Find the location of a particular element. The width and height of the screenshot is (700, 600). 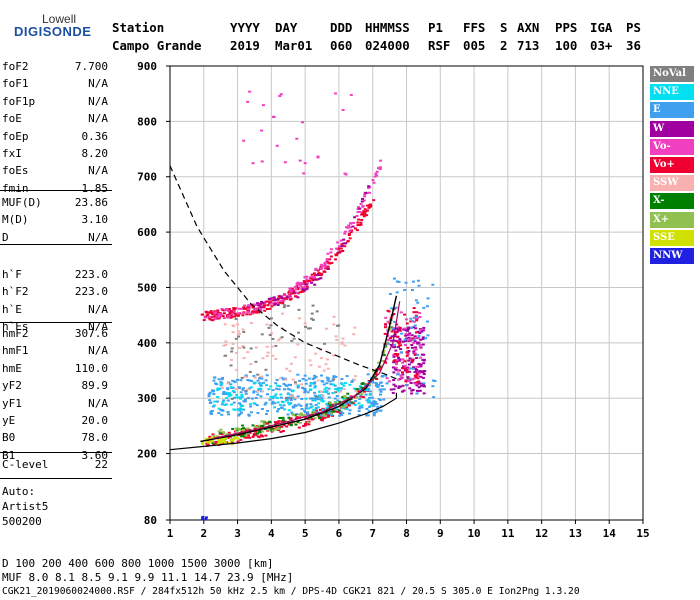

param-value: 7.700 is located at coordinates (91, 66).